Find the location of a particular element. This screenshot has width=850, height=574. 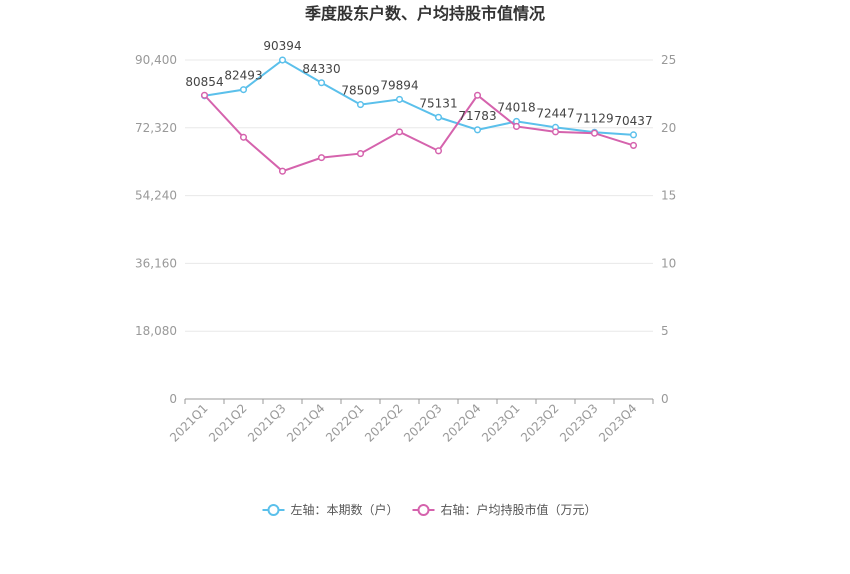

legend-item: 右轴：户均持股市值（万元） is located at coordinates (504, 509).